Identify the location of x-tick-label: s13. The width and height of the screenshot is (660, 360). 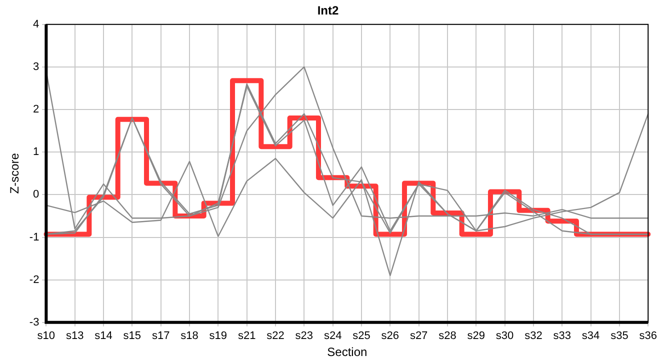
(75, 336).